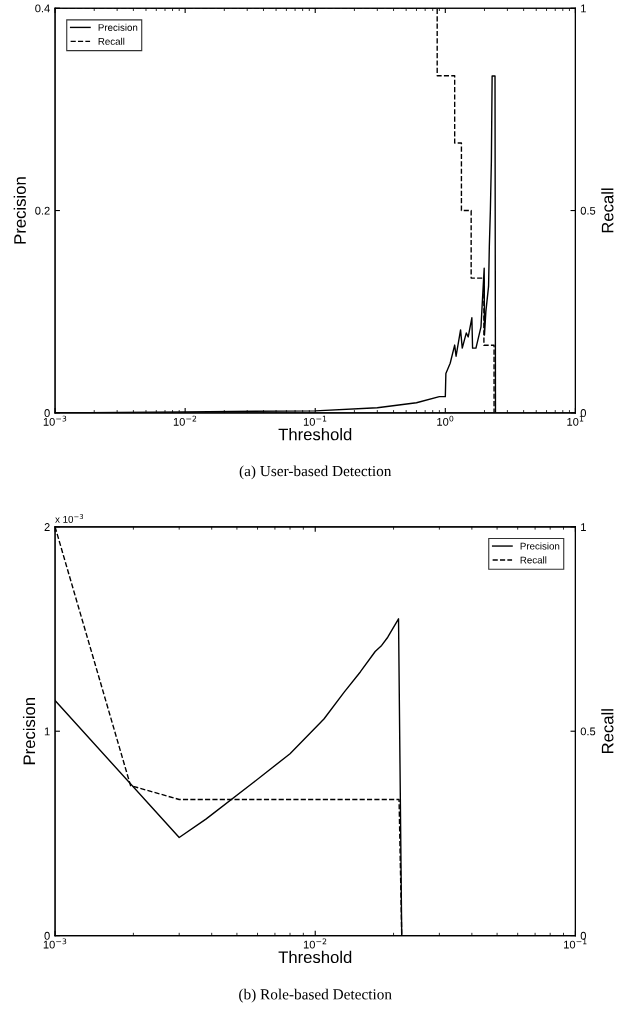 This screenshot has height=1027, width=633. Describe the element at coordinates (47, 731) in the screenshot. I see `y-tick-label: 1` at that location.